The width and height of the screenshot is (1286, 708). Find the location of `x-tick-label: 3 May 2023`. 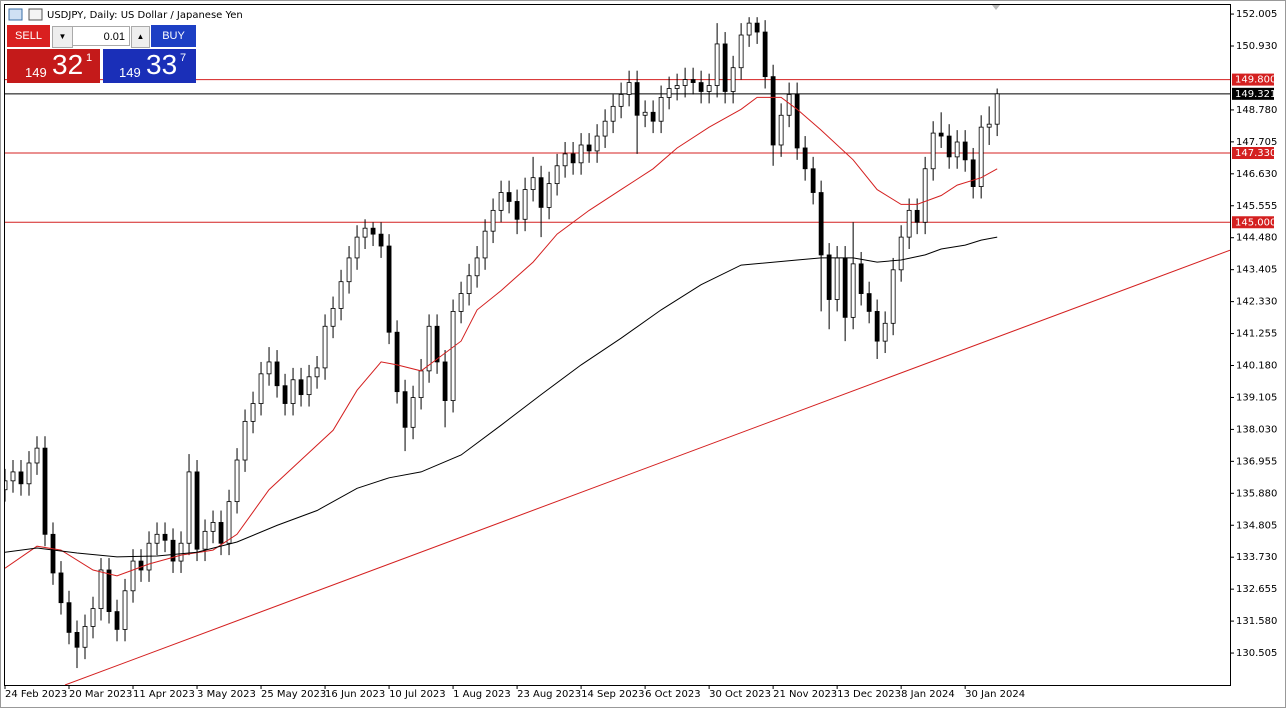

x-tick-label: 3 May 2023 is located at coordinates (226, 694).